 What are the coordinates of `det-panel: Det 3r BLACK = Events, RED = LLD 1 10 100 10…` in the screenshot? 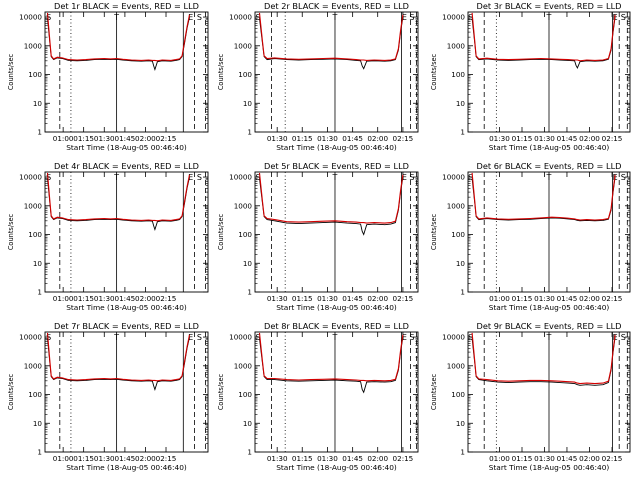 It's located at (530, 76).